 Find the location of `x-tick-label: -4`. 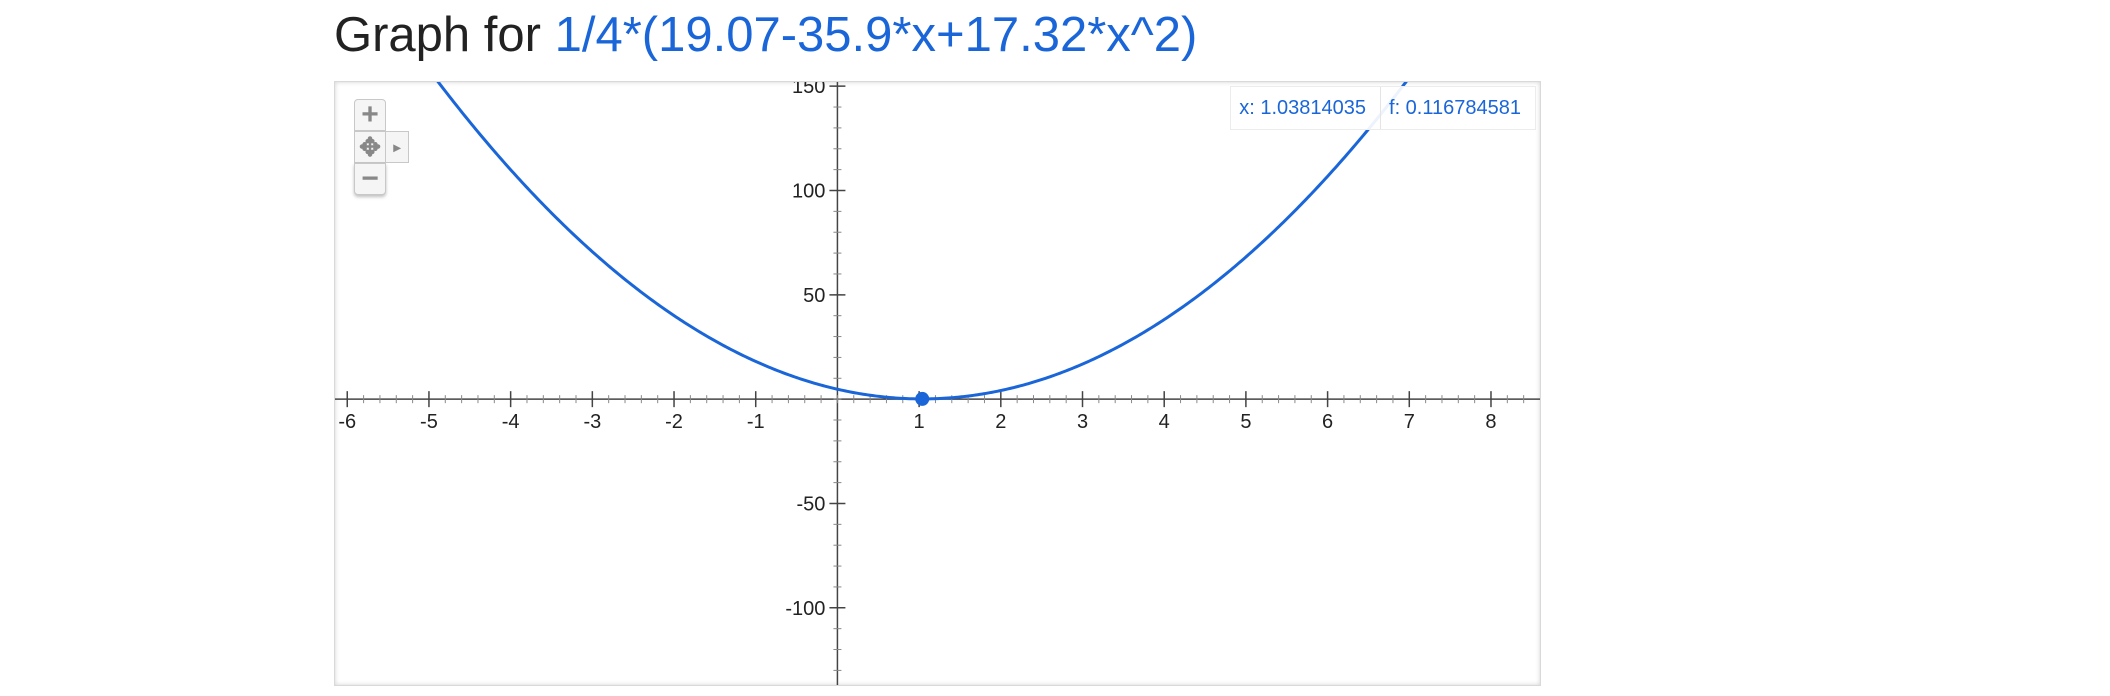

x-tick-label: -4 is located at coordinates (511, 422).